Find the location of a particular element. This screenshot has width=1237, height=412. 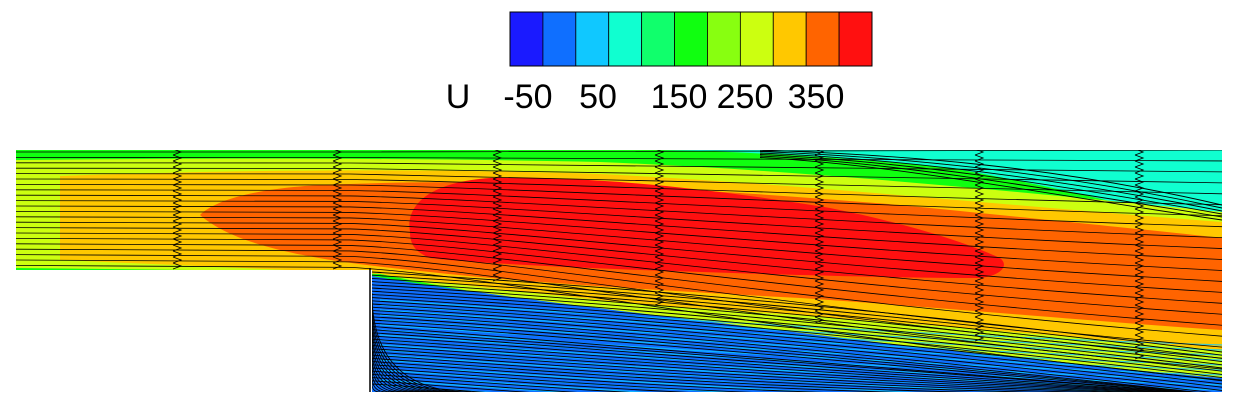

legend-tick-label: 250 is located at coordinates (745, 97).